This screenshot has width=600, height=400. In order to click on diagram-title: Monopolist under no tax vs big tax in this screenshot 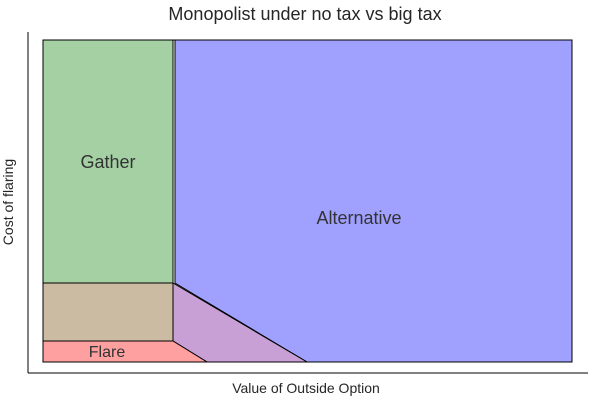, I will do `click(304, 14)`.